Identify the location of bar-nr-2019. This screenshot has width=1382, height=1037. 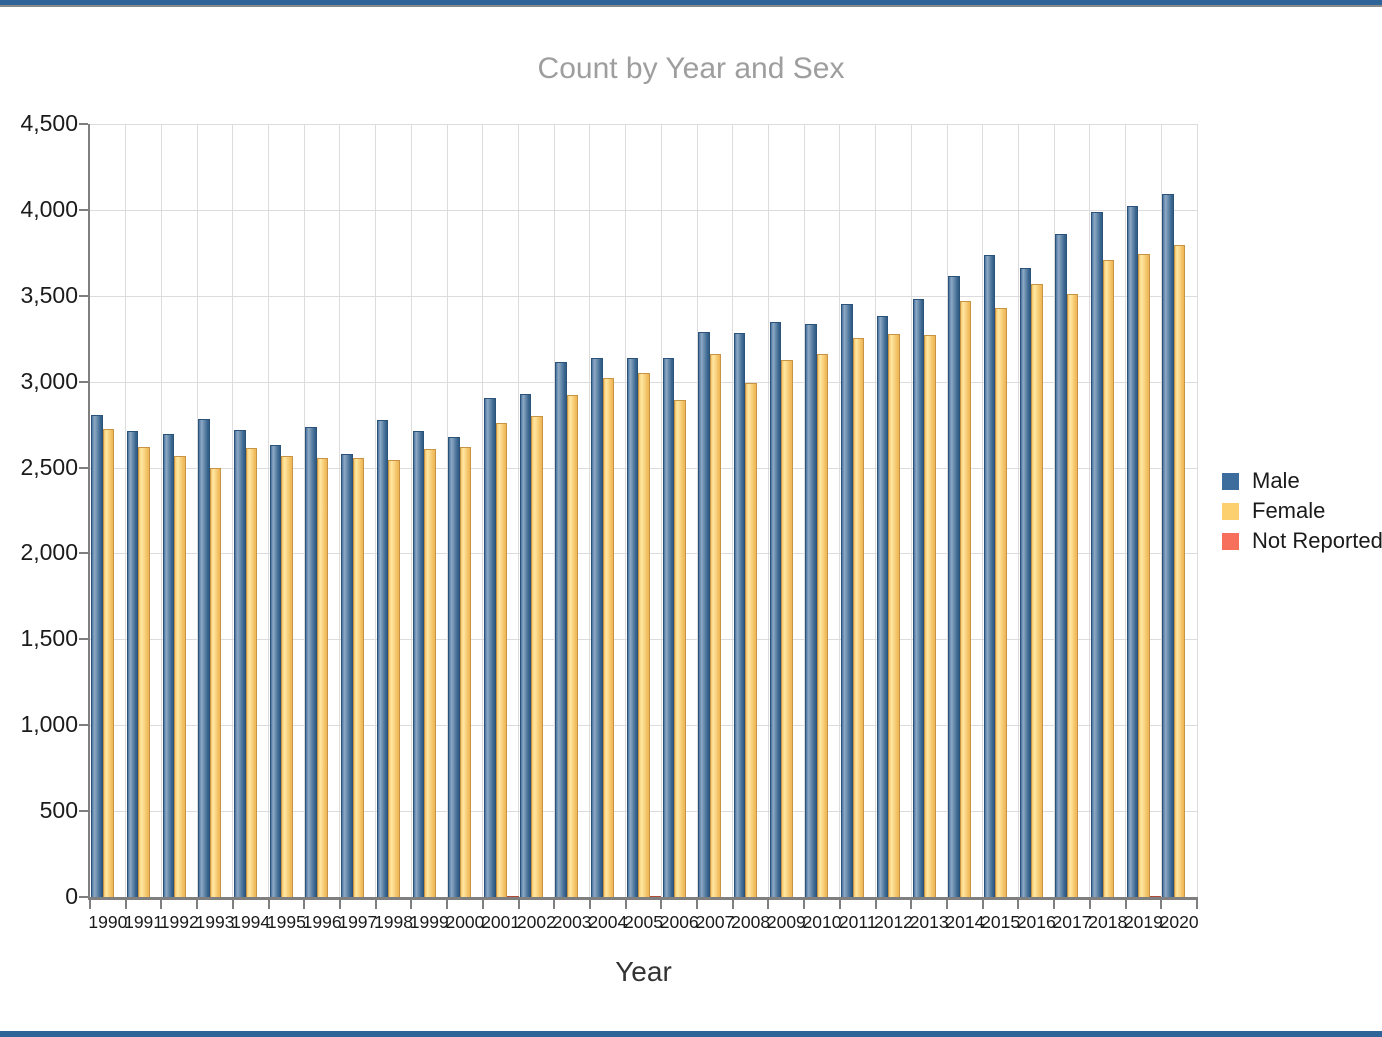
(1155, 896).